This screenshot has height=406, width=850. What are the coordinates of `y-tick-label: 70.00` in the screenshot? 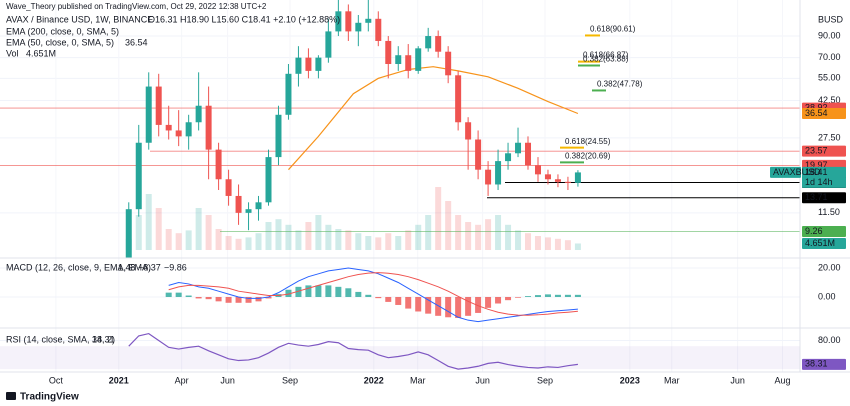 It's located at (829, 57).